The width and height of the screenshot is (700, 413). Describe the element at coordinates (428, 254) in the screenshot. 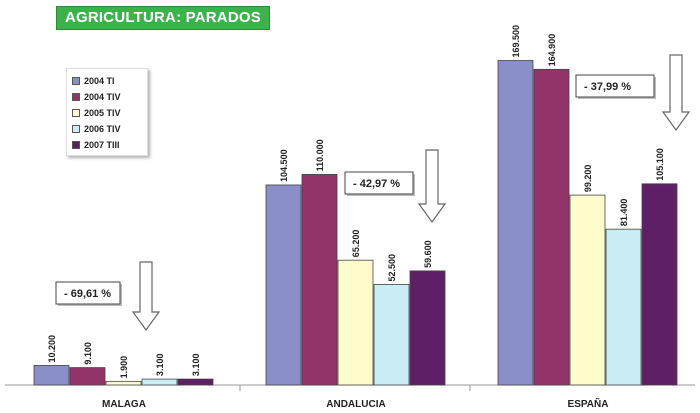

I see `data-label: 59.600` at that location.